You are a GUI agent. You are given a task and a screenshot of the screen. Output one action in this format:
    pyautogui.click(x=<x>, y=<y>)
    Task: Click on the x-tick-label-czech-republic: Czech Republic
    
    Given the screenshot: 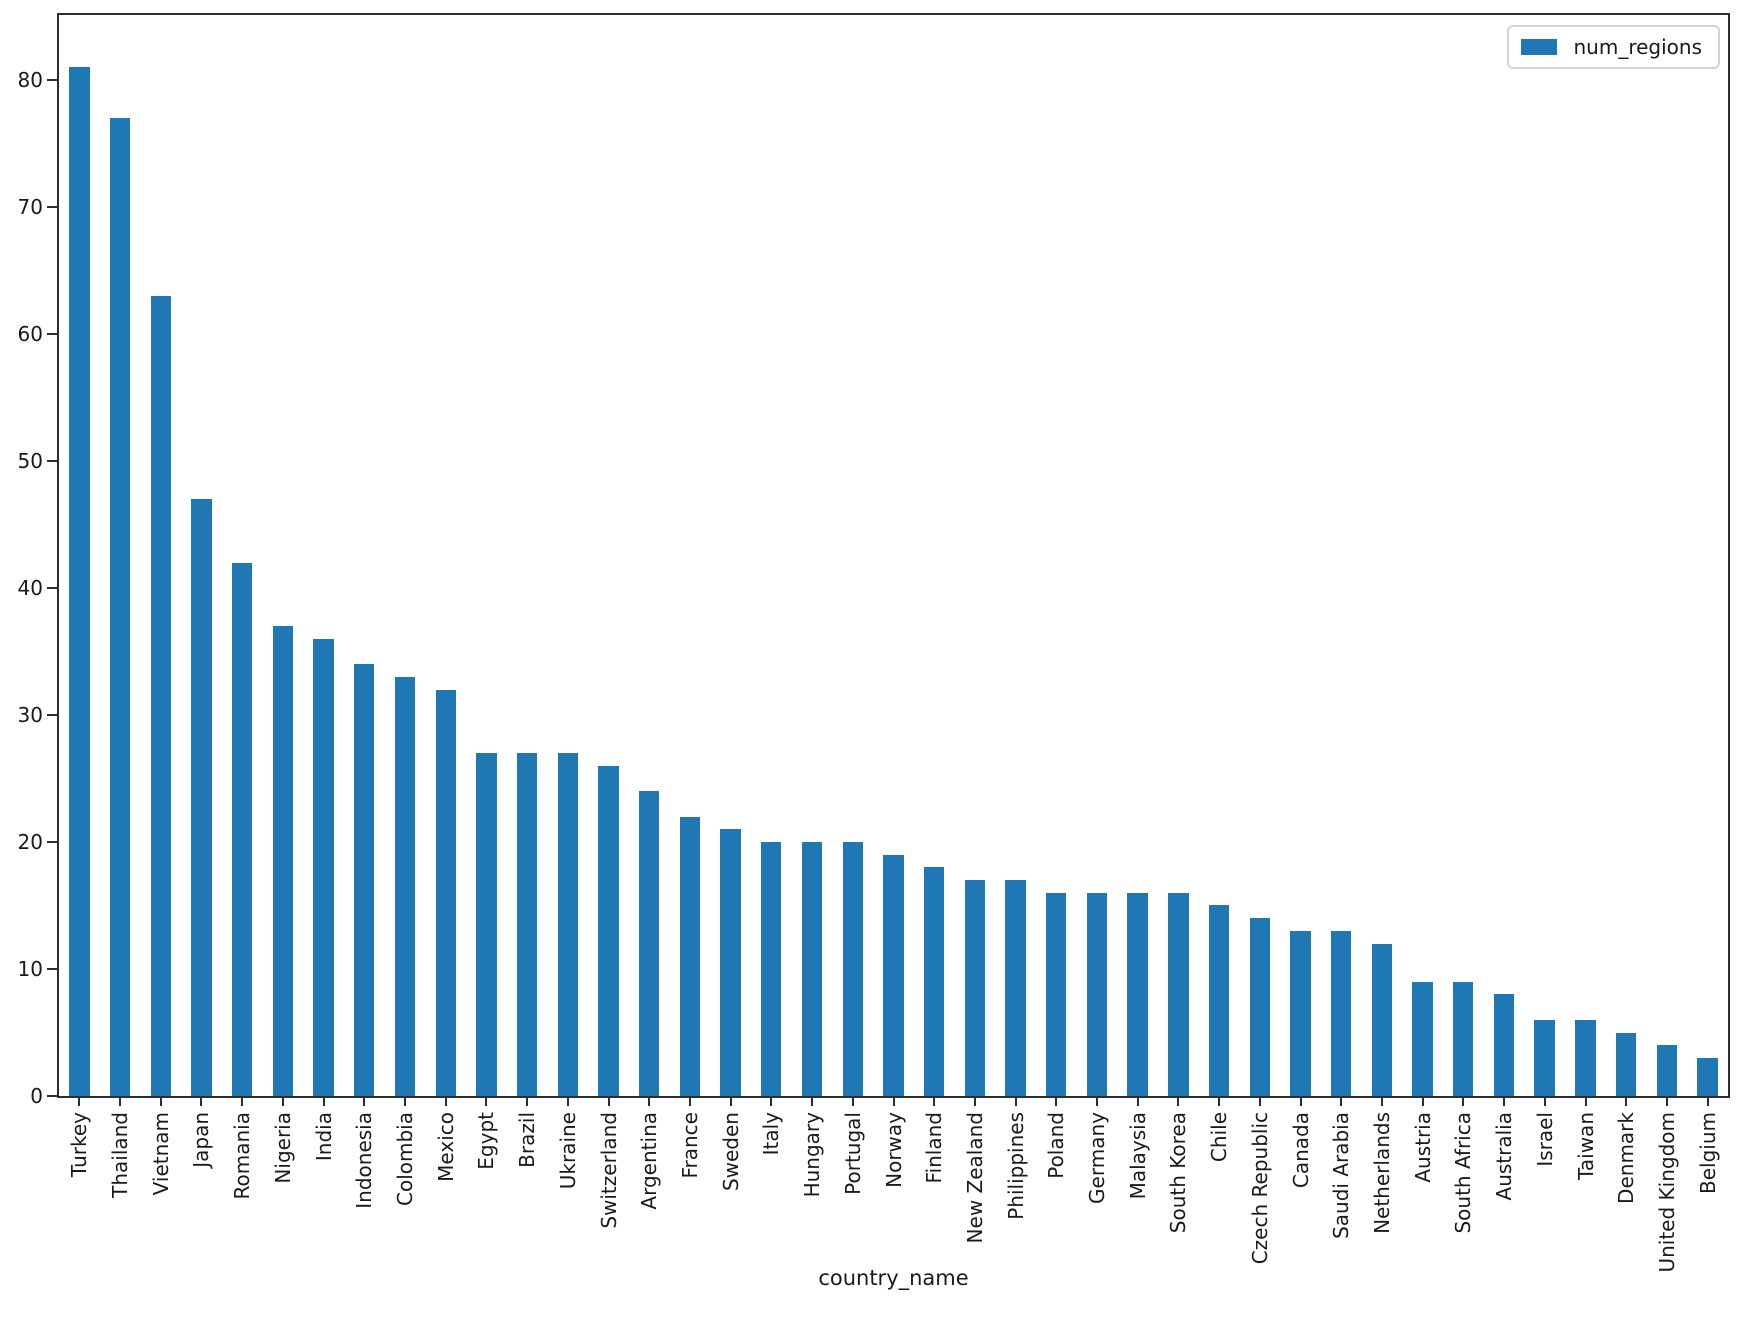 What is the action you would take?
    pyautogui.click(x=1259, y=1188)
    